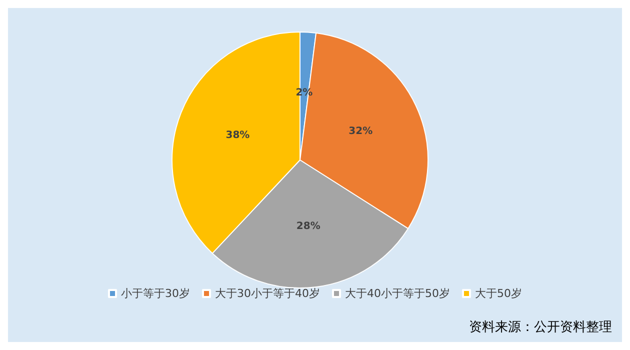  Describe the element at coordinates (155, 293) in the screenshot. I see `legend-label: 小于等于30岁` at that location.